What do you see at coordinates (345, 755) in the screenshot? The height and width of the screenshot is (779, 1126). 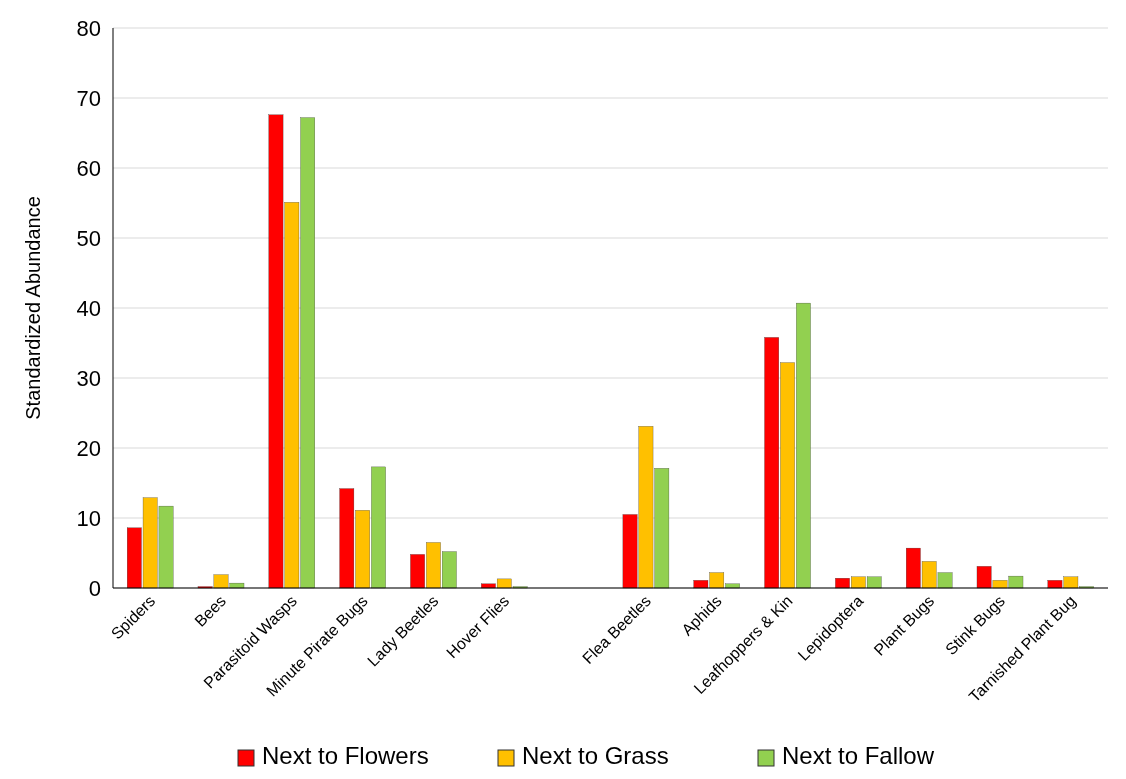 I see `legend-label: Next to Flowers` at bounding box center [345, 755].